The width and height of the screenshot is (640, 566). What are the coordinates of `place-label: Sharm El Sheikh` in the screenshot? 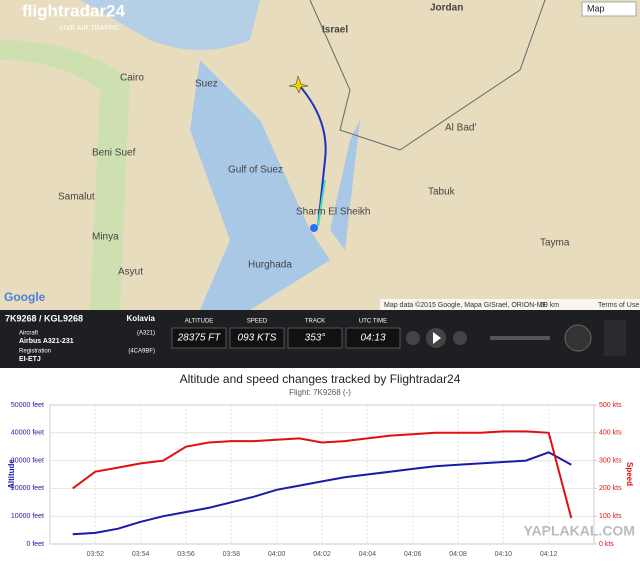 It's located at (333, 212).